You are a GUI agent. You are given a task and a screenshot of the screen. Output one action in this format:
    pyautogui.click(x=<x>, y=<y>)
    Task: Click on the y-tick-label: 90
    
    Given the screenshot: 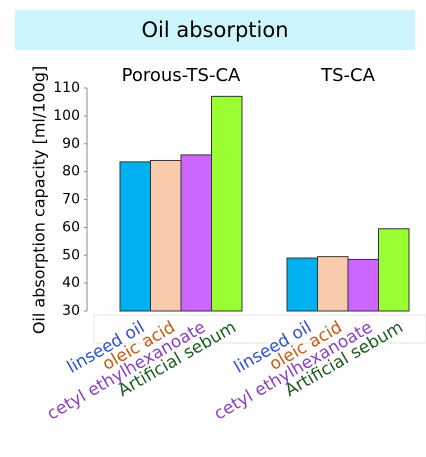 What is the action you would take?
    pyautogui.click(x=71, y=144)
    